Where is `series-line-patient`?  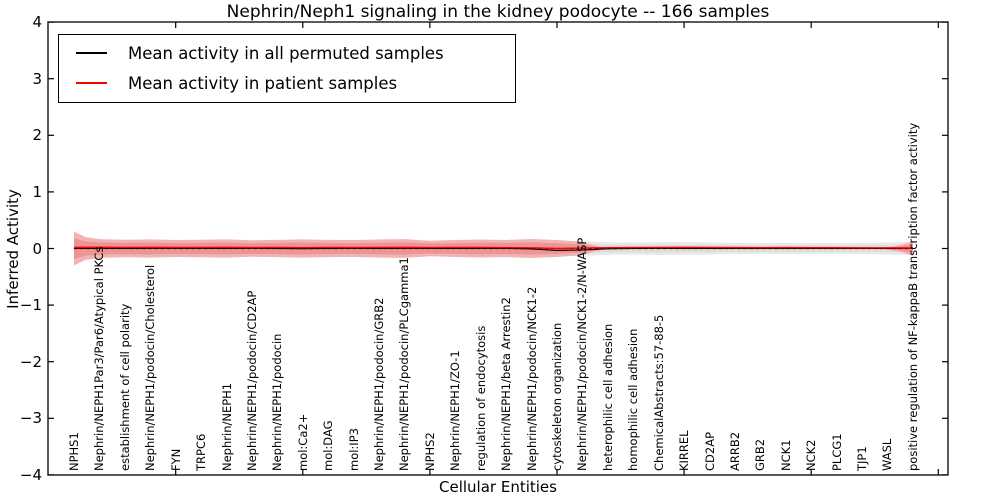 series-line-patient is located at coordinates (493, 248).